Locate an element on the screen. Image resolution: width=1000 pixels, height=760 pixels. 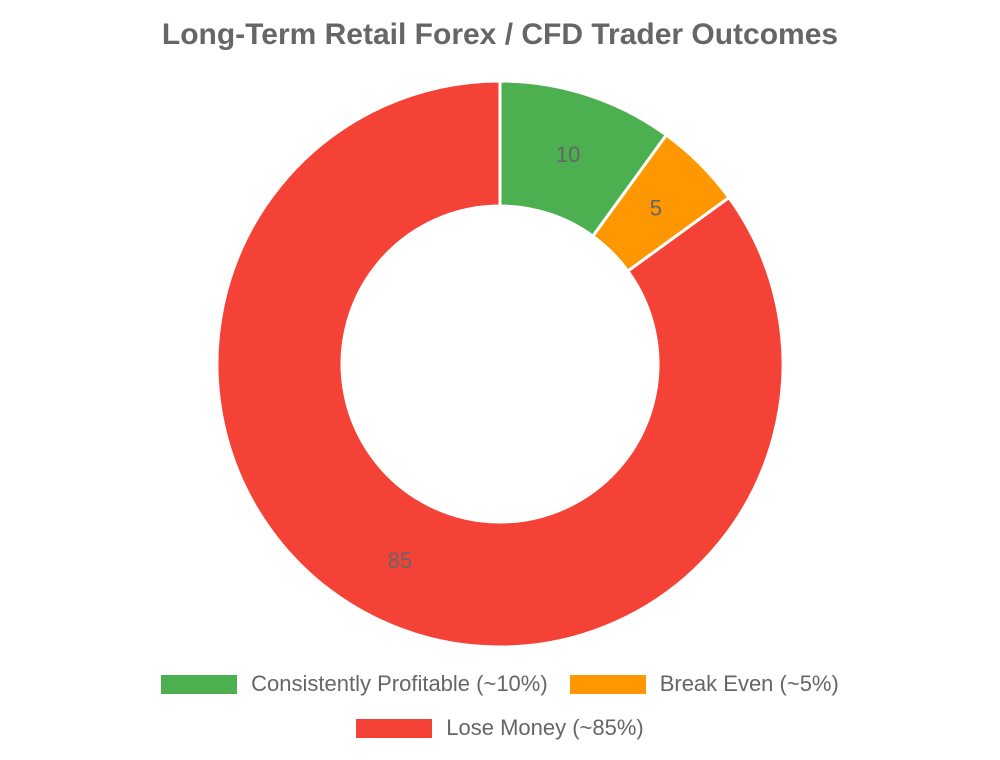
legend-label-lose-money: Lose Money (~85%) is located at coordinates (545, 727).